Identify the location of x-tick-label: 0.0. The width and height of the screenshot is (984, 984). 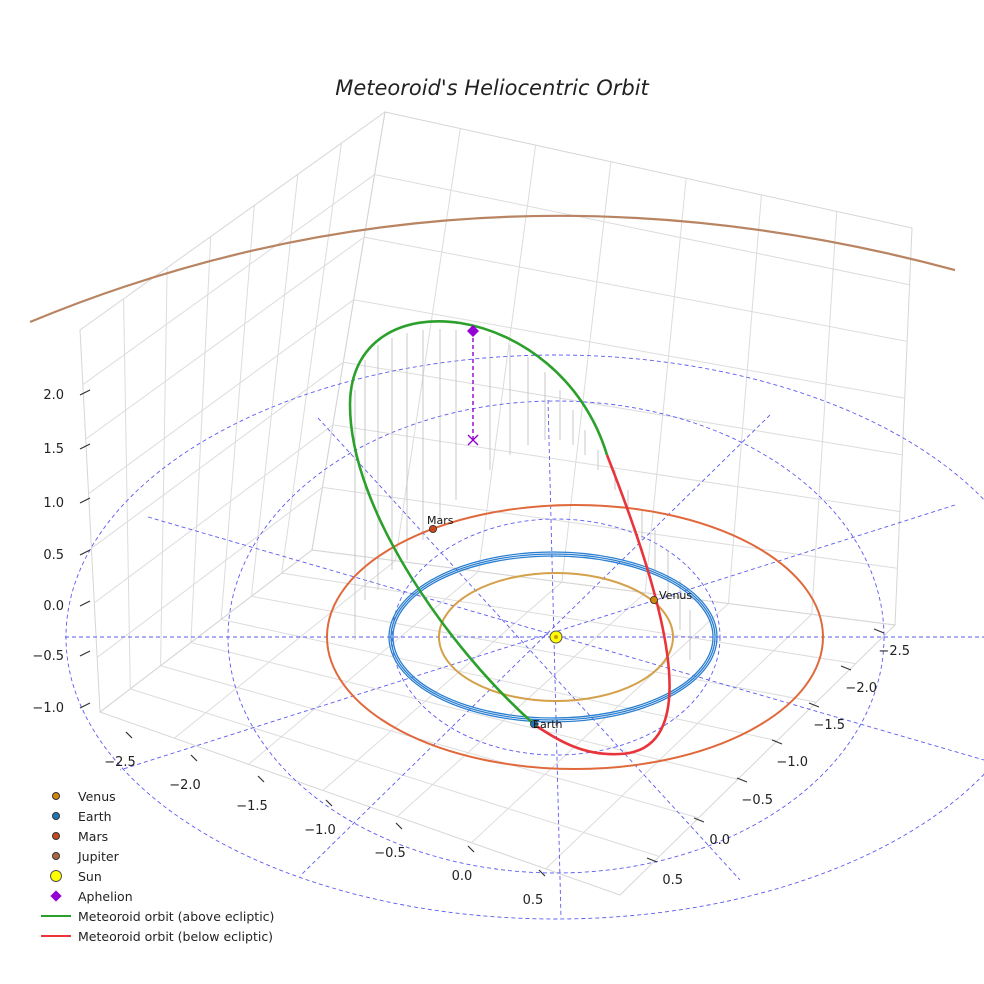
(462, 876).